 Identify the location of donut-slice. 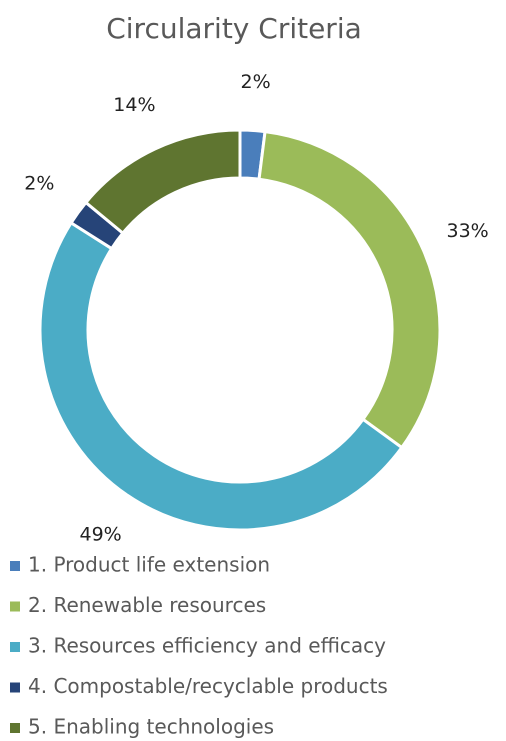
(162, 182).